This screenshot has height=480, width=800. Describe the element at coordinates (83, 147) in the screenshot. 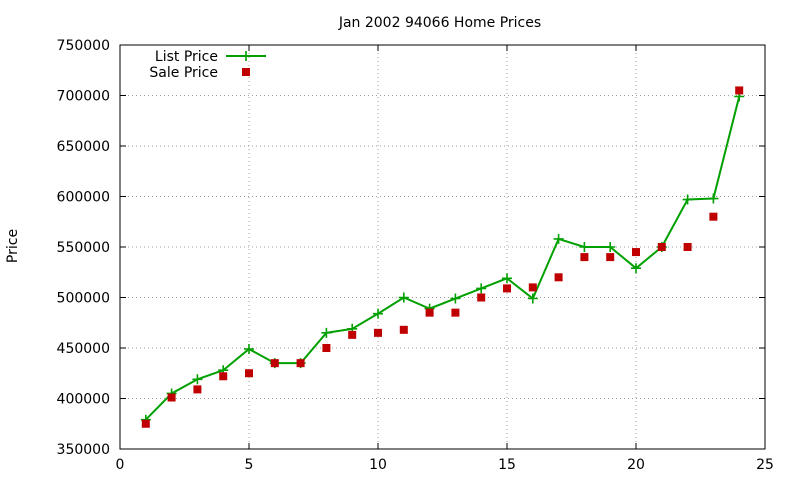

I see `y-tick-label: 650000` at that location.